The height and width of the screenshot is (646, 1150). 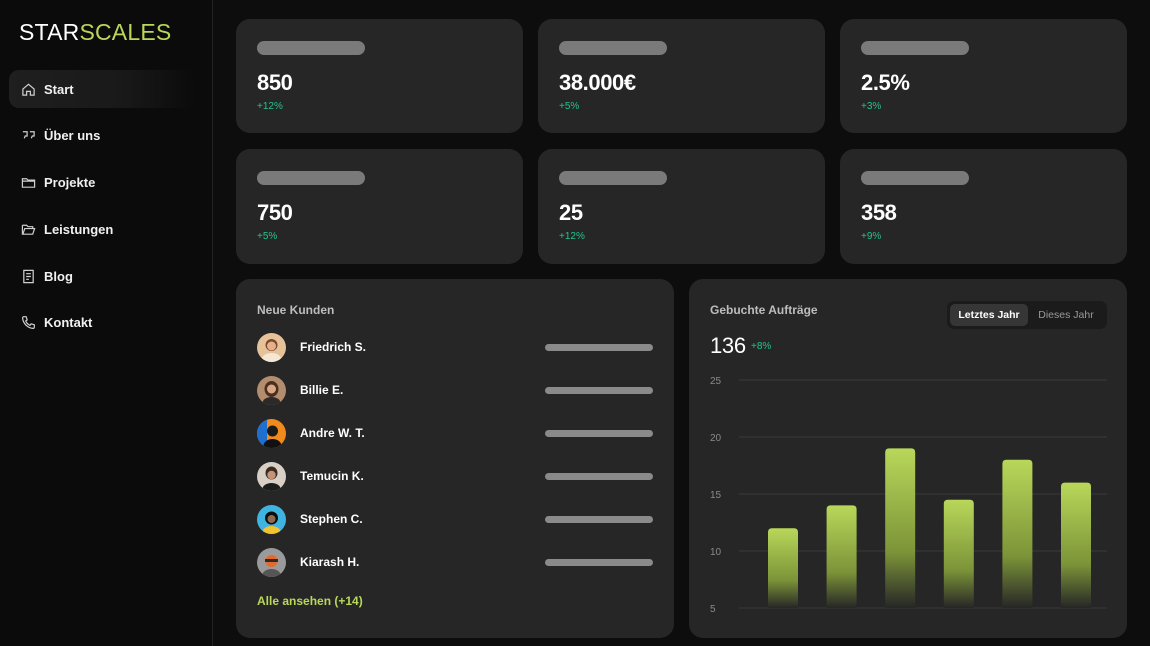 What do you see at coordinates (681, 76) in the screenshot?
I see `stat-card: 38.000€ +5%` at bounding box center [681, 76].